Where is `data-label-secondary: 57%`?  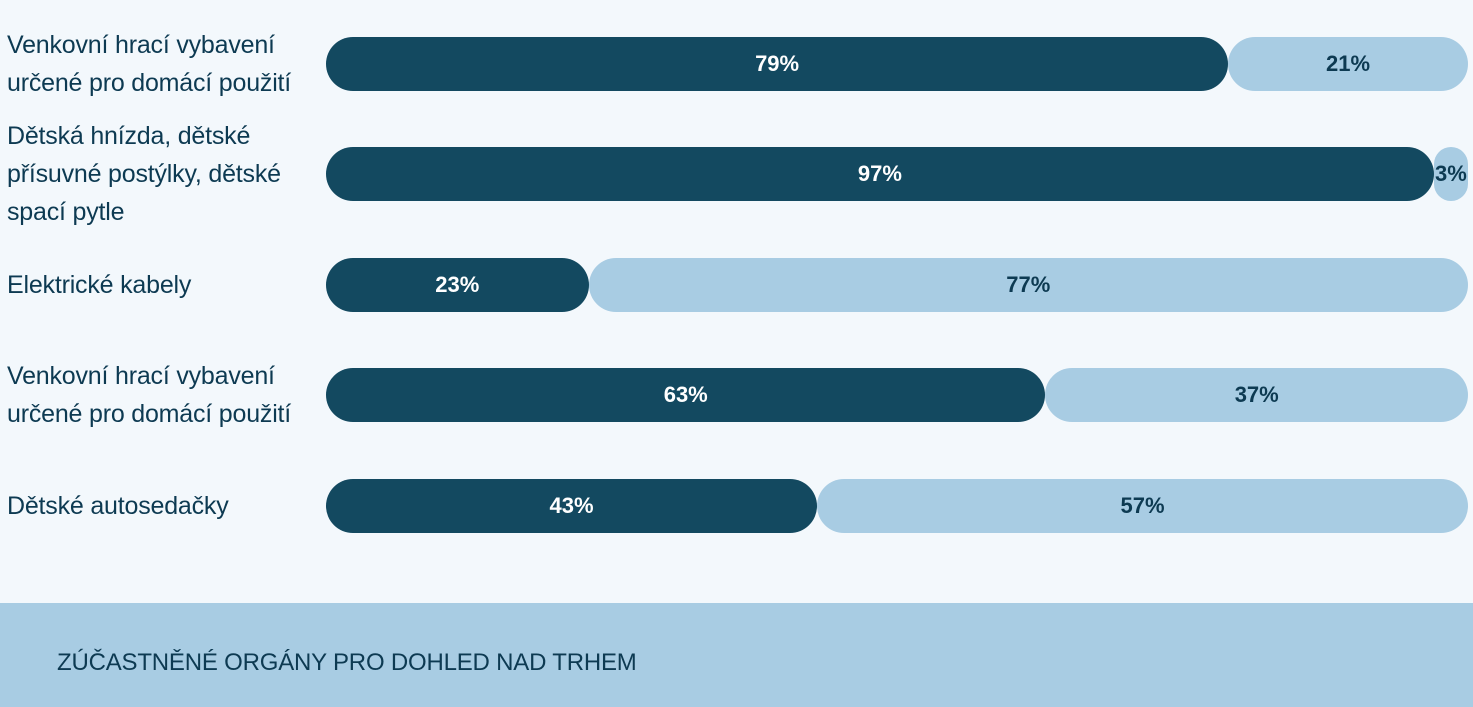
data-label-secondary: 57% is located at coordinates (1142, 505).